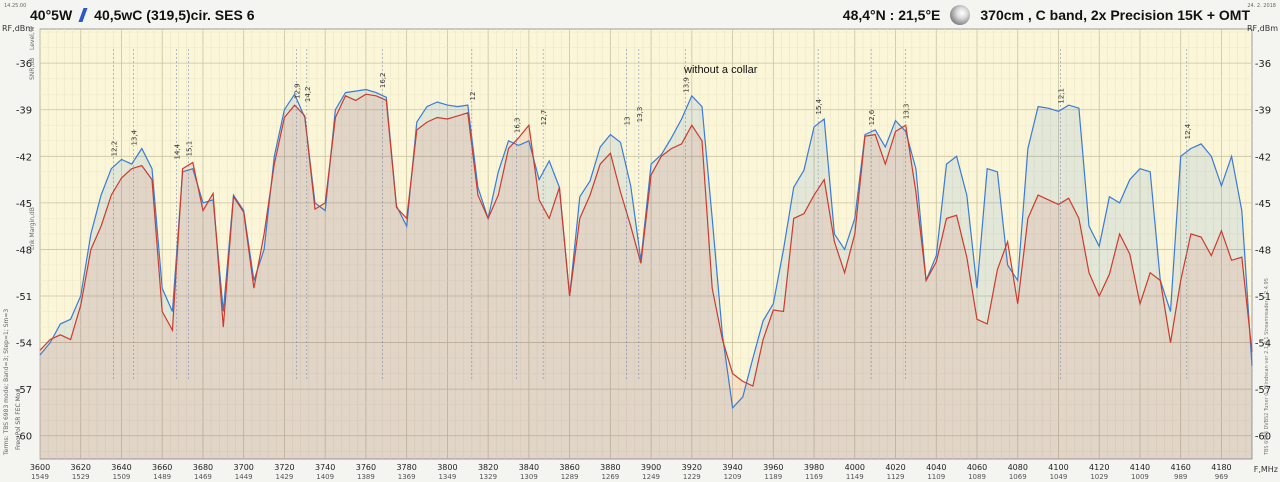  I want to click on x-tick-freq: 3880, so click(610, 467).